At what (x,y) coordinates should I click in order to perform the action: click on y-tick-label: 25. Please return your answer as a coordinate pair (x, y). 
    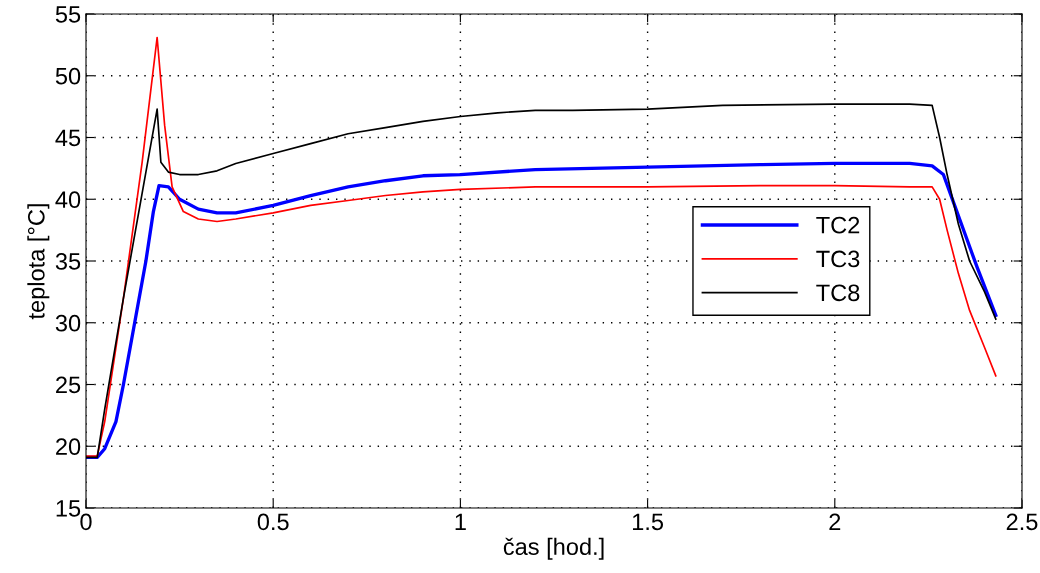
    Looking at the image, I should click on (68, 385).